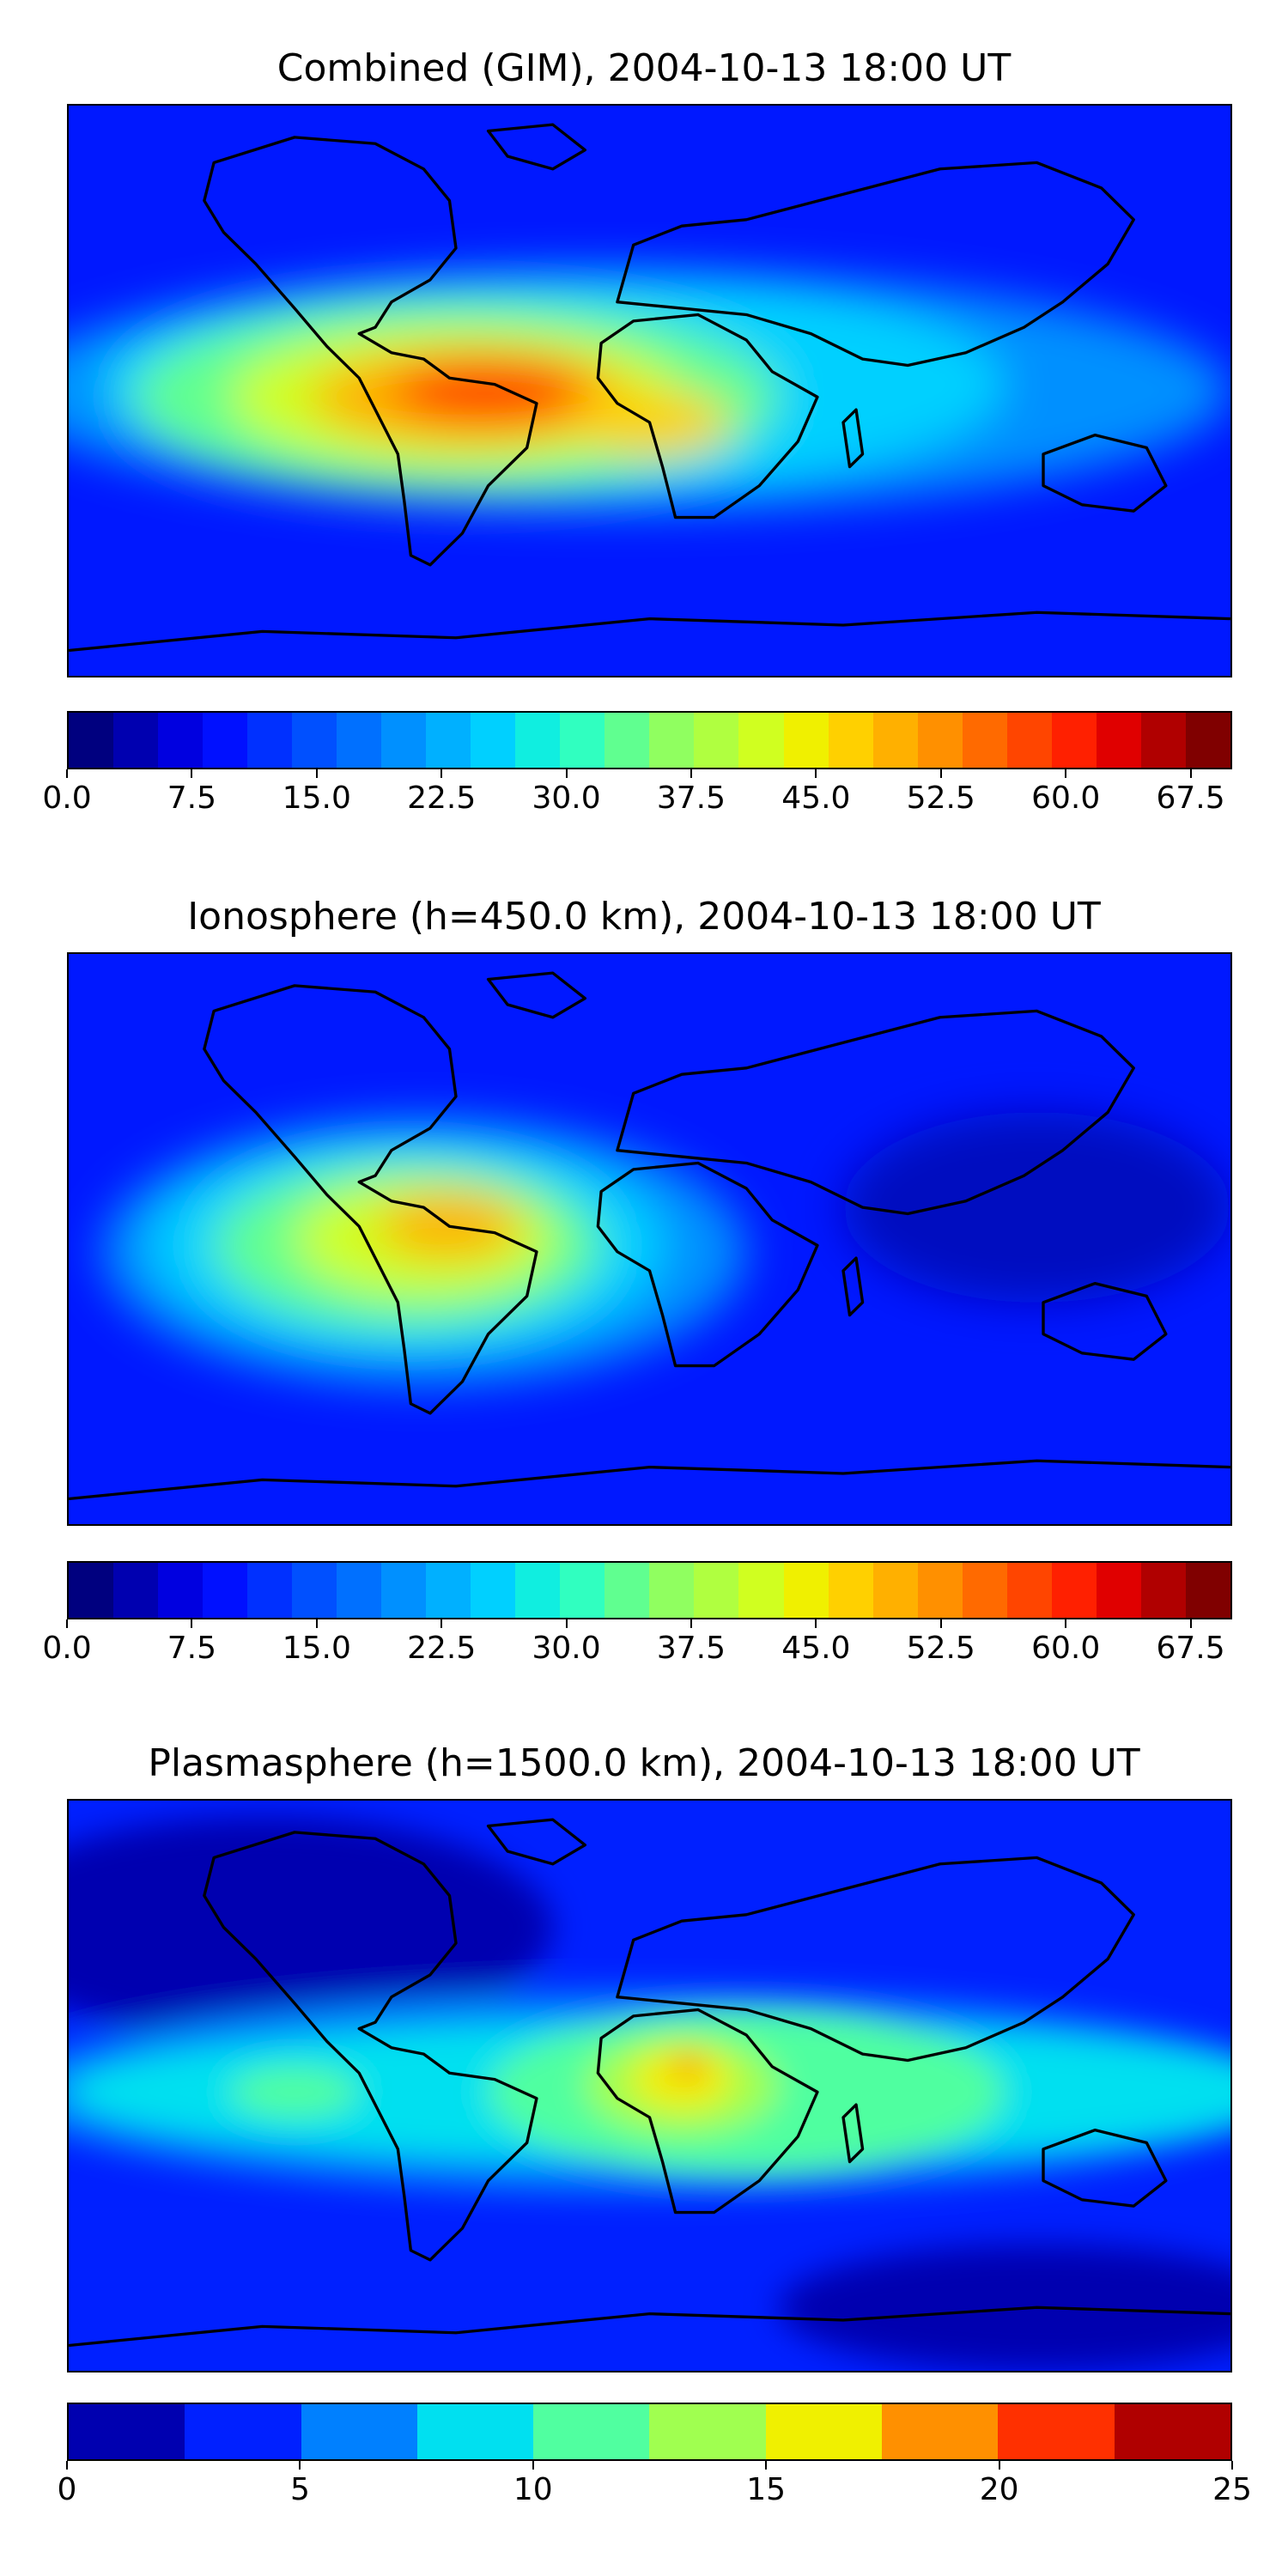  What do you see at coordinates (999, 2489) in the screenshot?
I see `colorbar-tick-label: 20` at bounding box center [999, 2489].